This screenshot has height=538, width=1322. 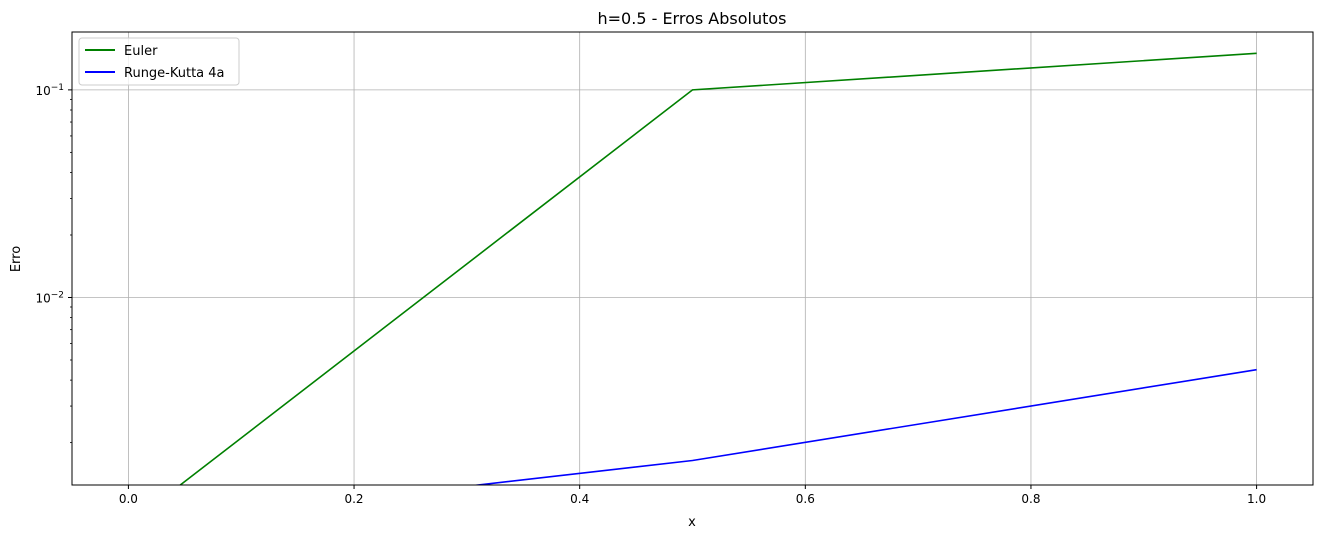 What do you see at coordinates (579, 499) in the screenshot?
I see `x-tick-label: 0.4` at bounding box center [579, 499].